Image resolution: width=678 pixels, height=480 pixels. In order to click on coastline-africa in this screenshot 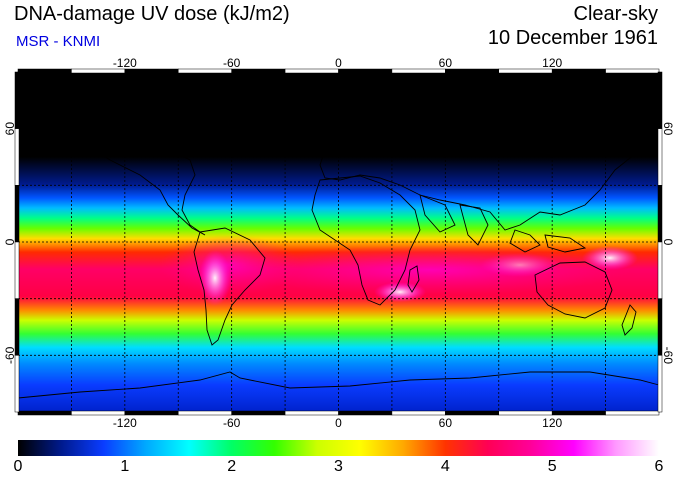, I will do `click(366, 240)`.